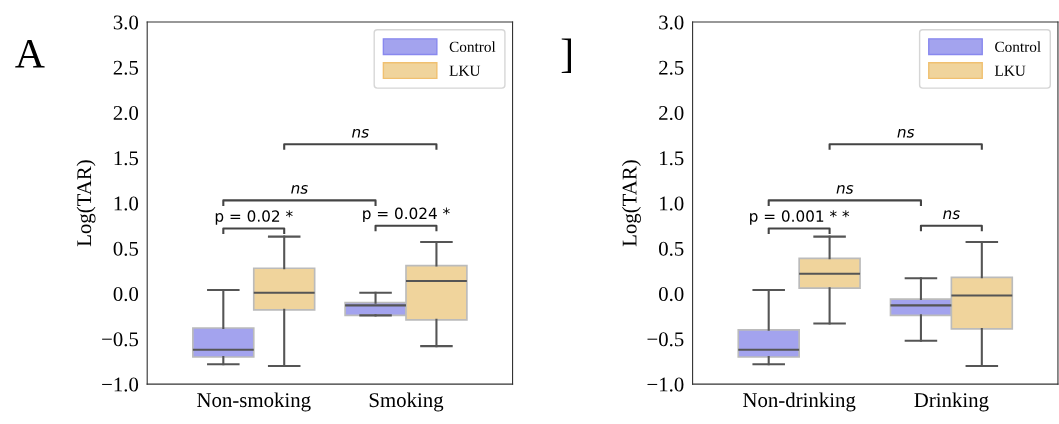 The image size is (1059, 424). What do you see at coordinates (799, 402) in the screenshot?
I see `x-tick-label: Non-drinking` at bounding box center [799, 402].